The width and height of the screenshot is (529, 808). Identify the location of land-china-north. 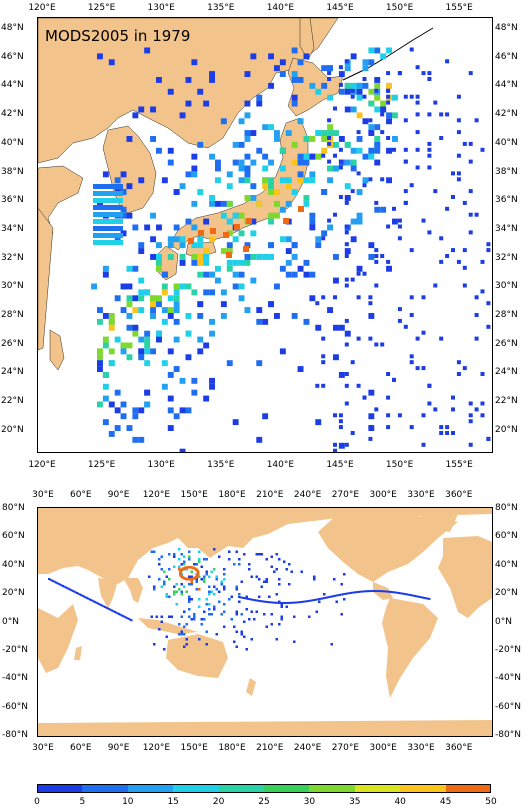
(188, 91).